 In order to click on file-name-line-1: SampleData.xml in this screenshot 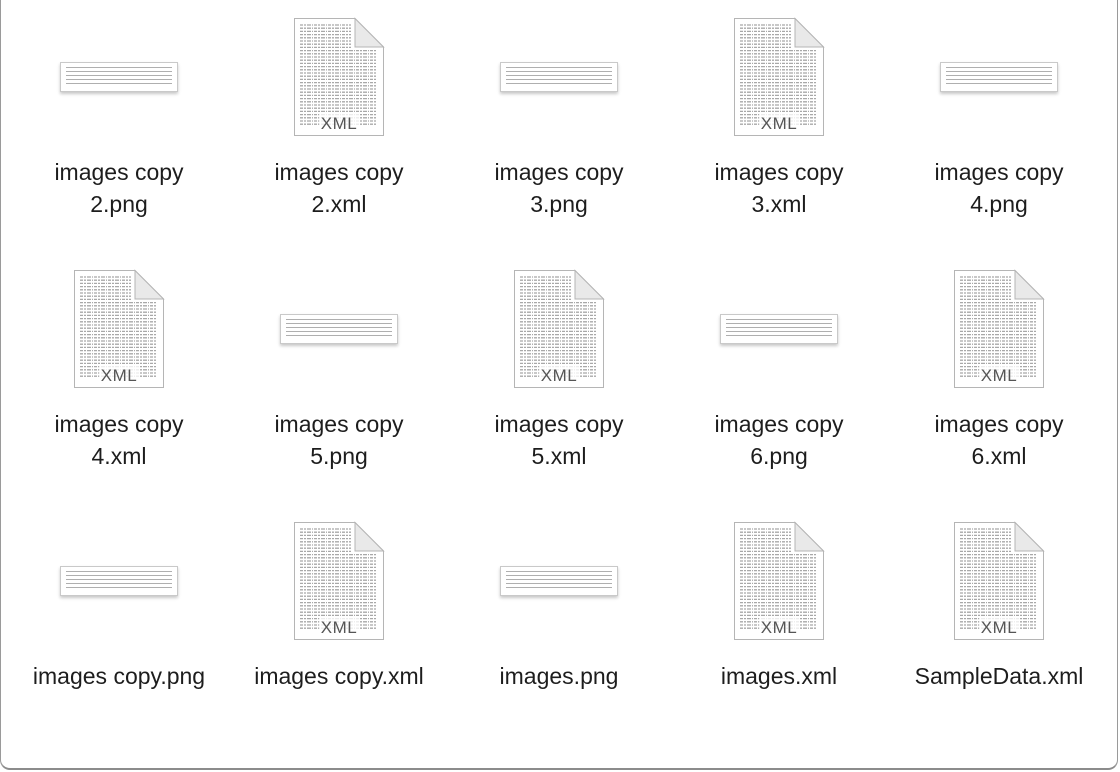, I will do `click(999, 676)`.